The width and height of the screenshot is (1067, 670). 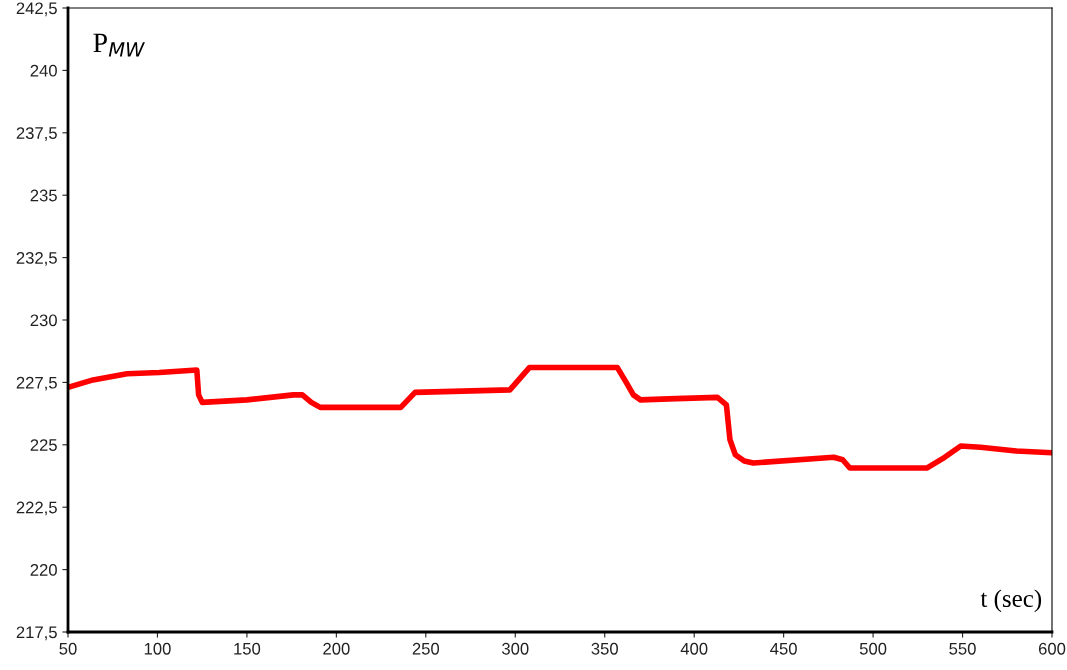 What do you see at coordinates (873, 648) in the screenshot?
I see `x-tick-label: 500` at bounding box center [873, 648].